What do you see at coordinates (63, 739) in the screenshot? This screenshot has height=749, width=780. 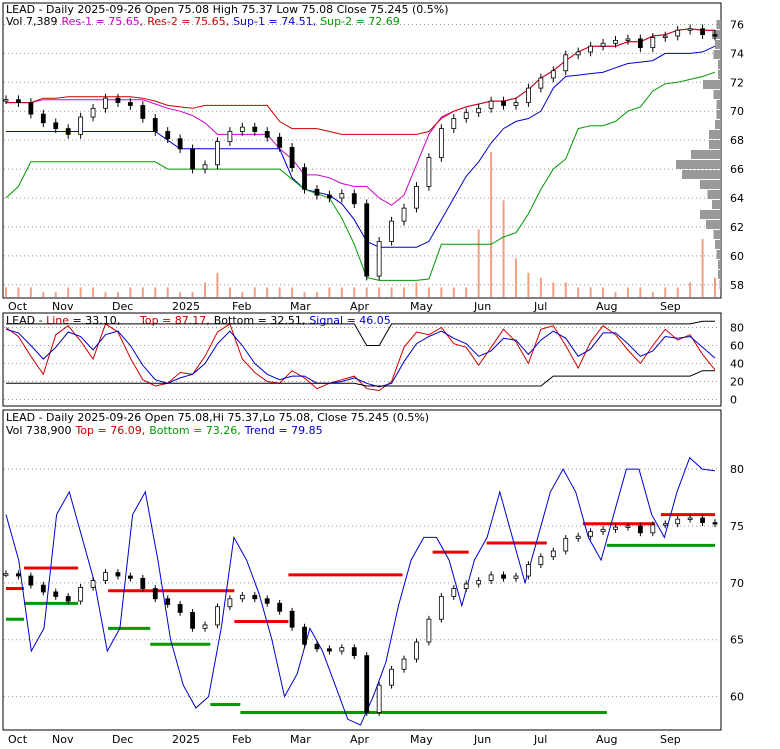 I see `x-tick-label: Nov` at bounding box center [63, 739].